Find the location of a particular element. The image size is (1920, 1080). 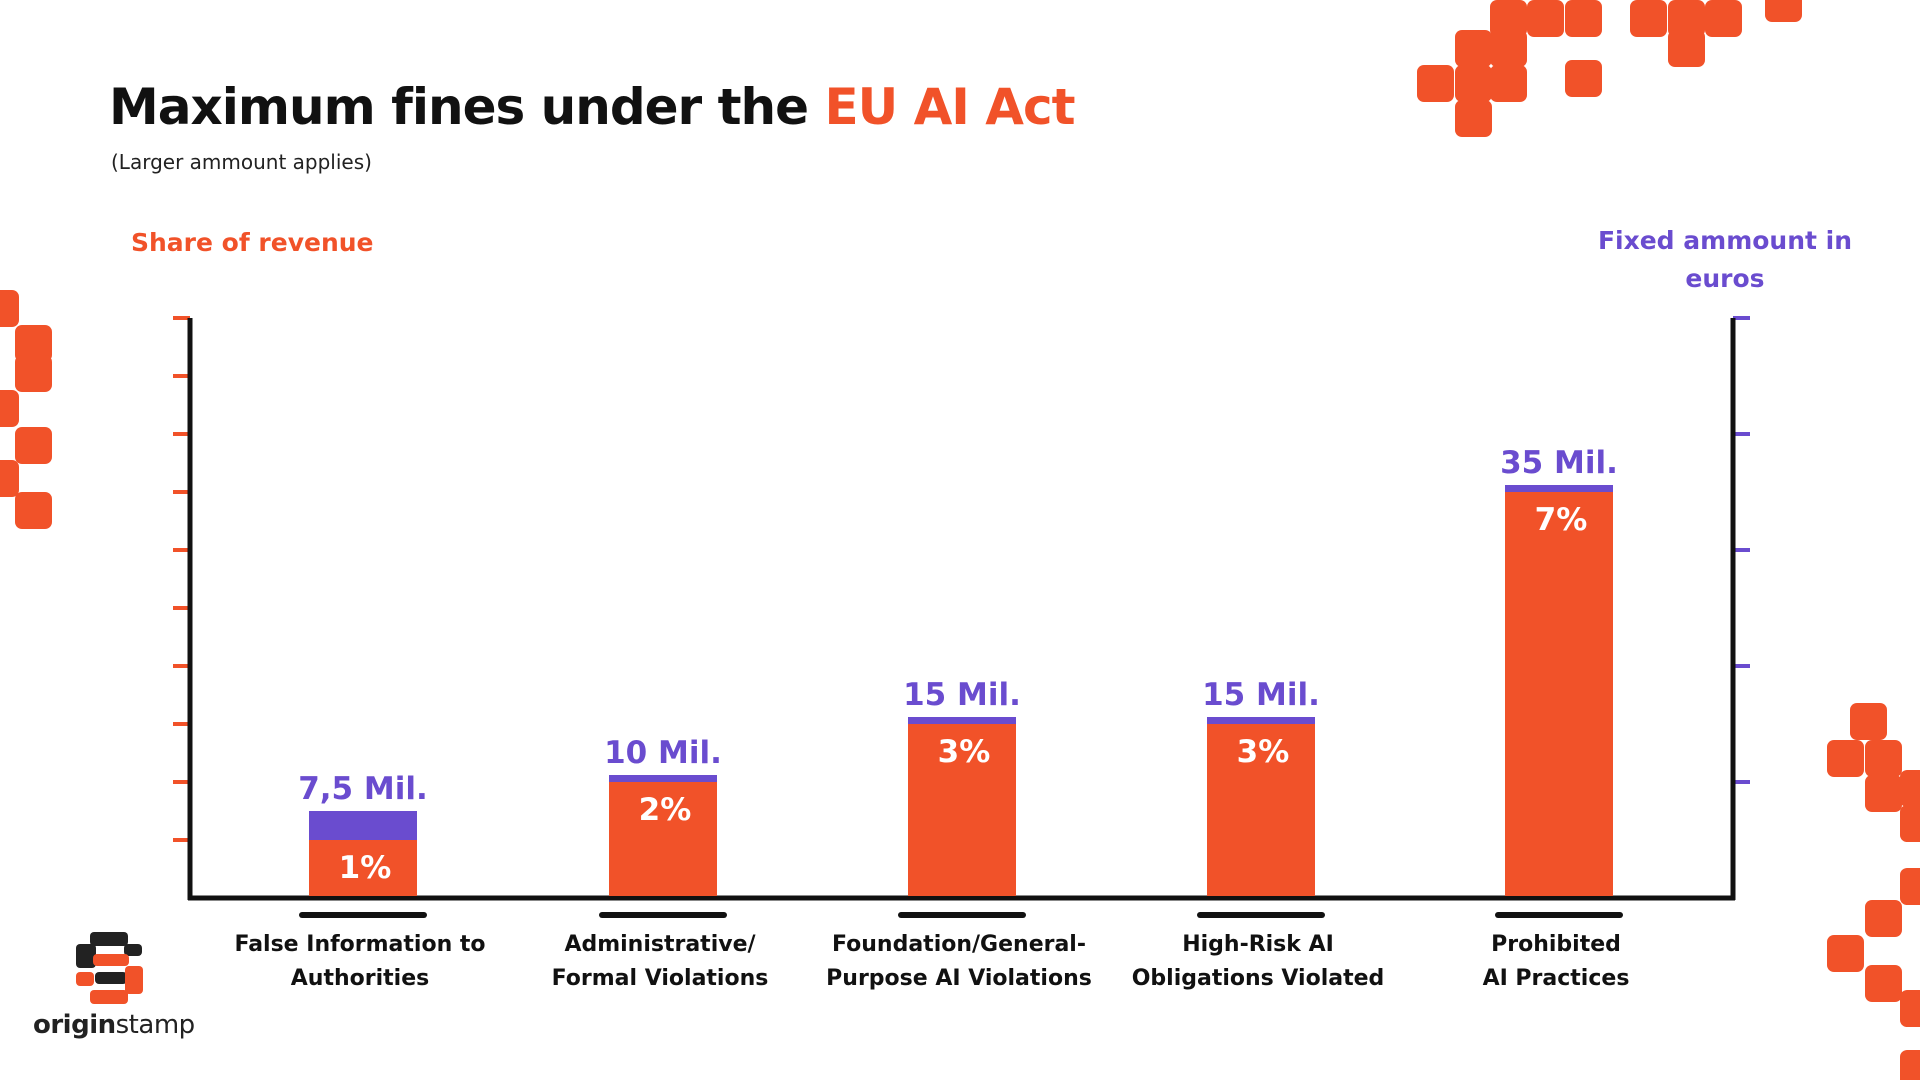

originstamp-logo-icon is located at coordinates (109, 968).